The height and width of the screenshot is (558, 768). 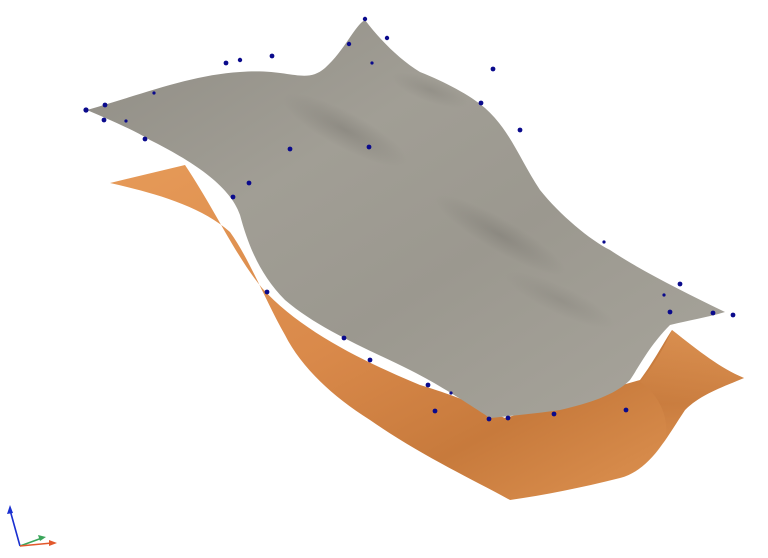 I want to click on y-axis-arrow-icon, so click(x=42, y=538).